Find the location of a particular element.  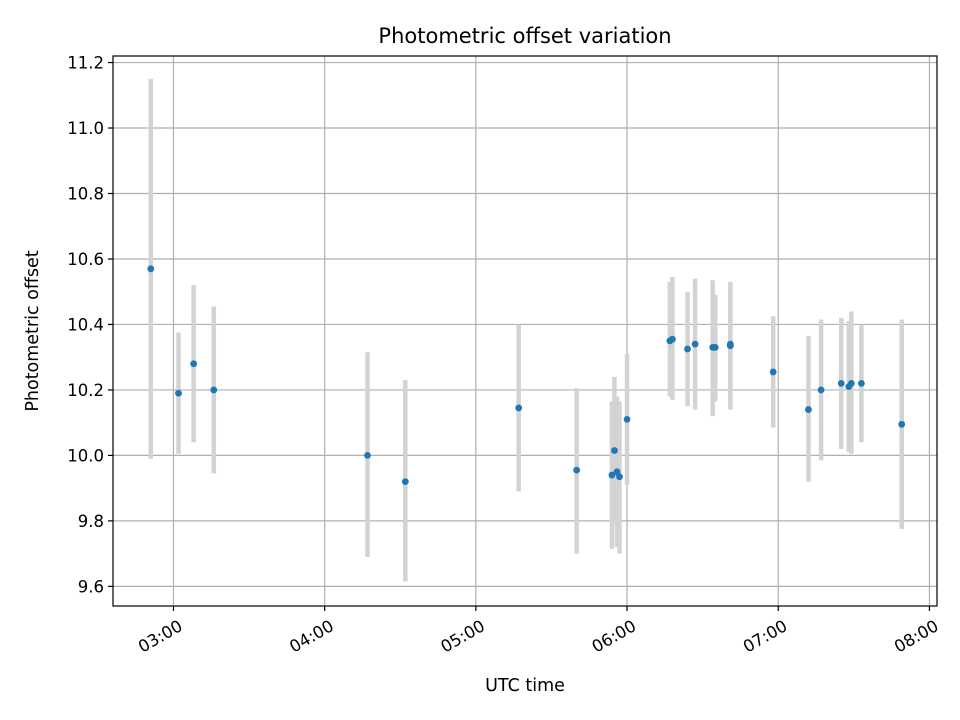

x-tick-label: 07:00 is located at coordinates (765, 636).